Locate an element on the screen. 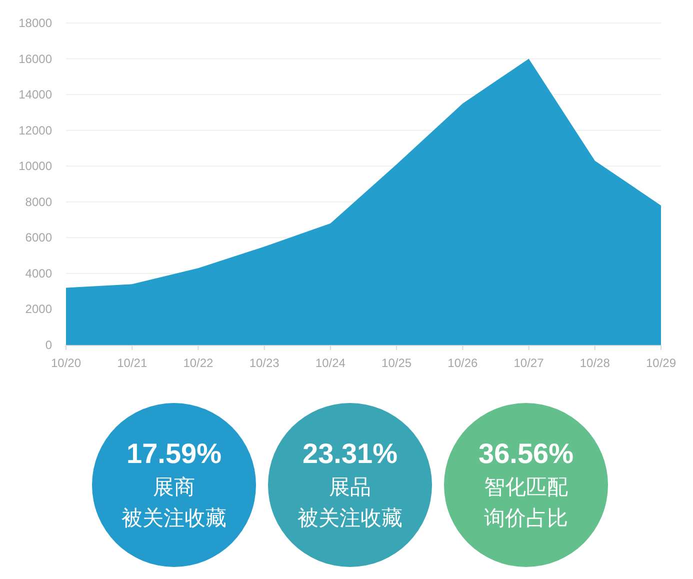 This screenshot has width=693, height=579. y-tick-label: 6000 is located at coordinates (38, 237).